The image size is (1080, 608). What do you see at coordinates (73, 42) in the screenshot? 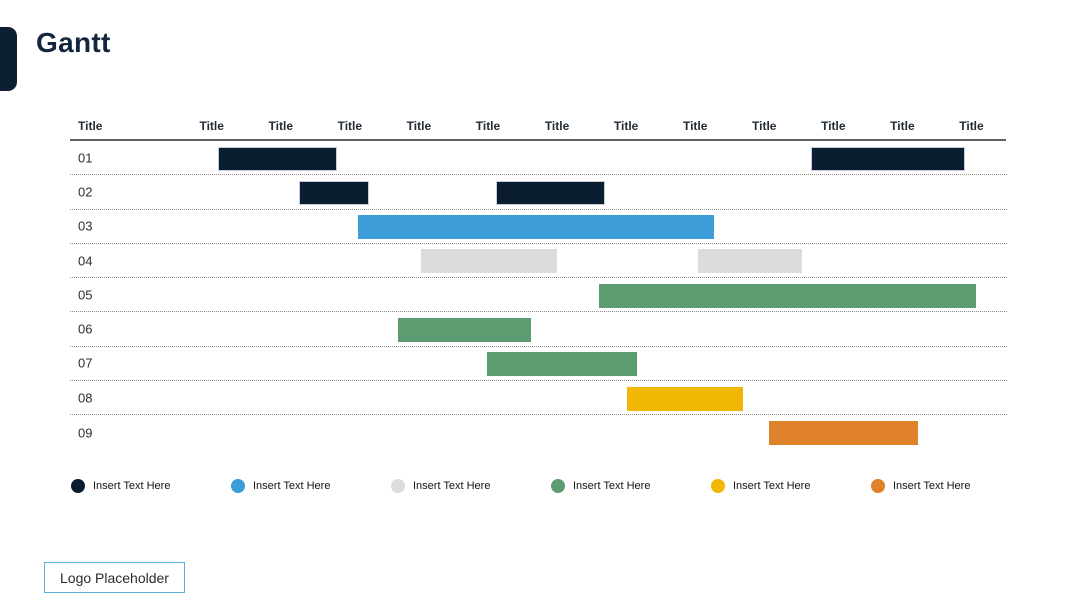
I see `page-title: Gantt` at bounding box center [73, 42].